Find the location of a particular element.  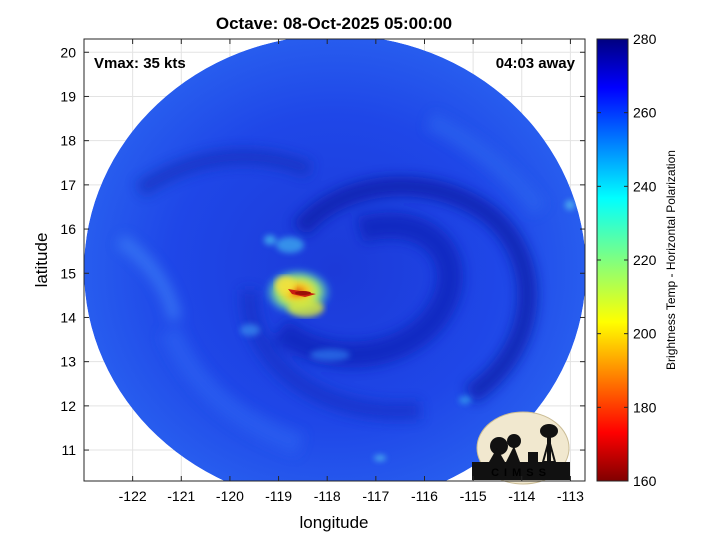

y-tick-label: 17 is located at coordinates (68, 185).